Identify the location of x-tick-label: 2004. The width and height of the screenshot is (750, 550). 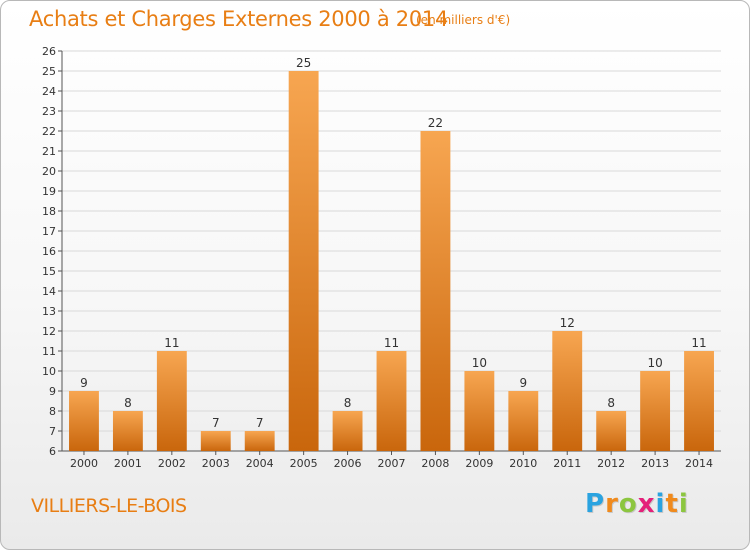
(260, 463).